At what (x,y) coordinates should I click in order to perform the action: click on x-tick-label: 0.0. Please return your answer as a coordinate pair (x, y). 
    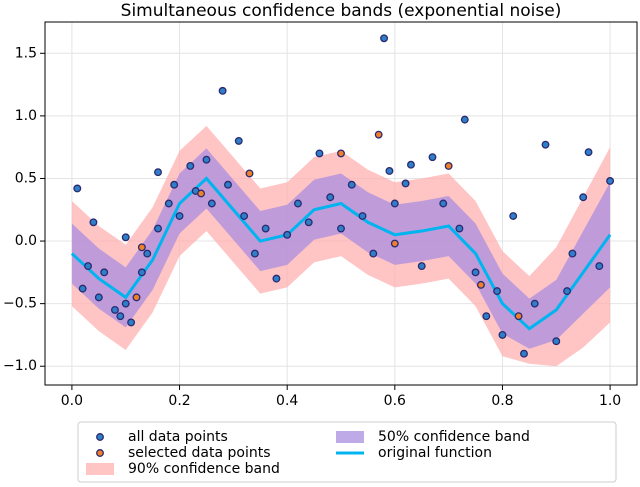
    Looking at the image, I should click on (72, 401).